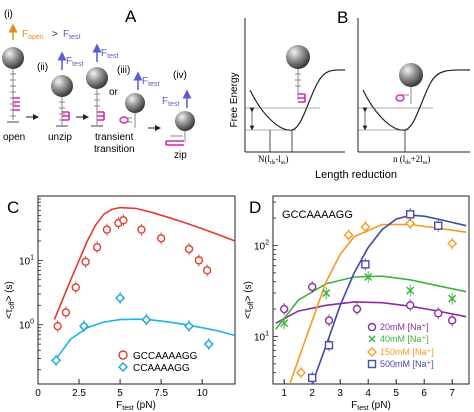 The height and width of the screenshot is (412, 474). I want to click on state-open: open, so click(14, 137).